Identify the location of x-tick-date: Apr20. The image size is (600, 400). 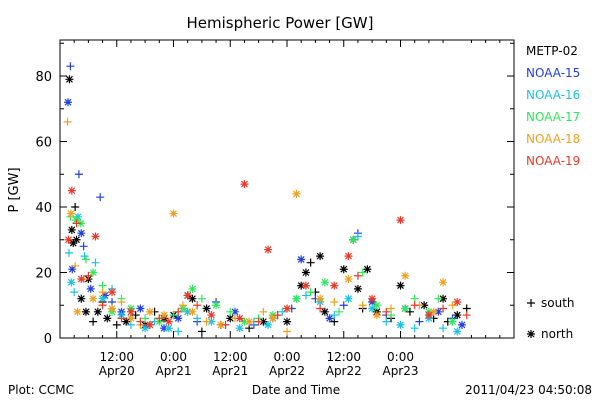
(117, 371).